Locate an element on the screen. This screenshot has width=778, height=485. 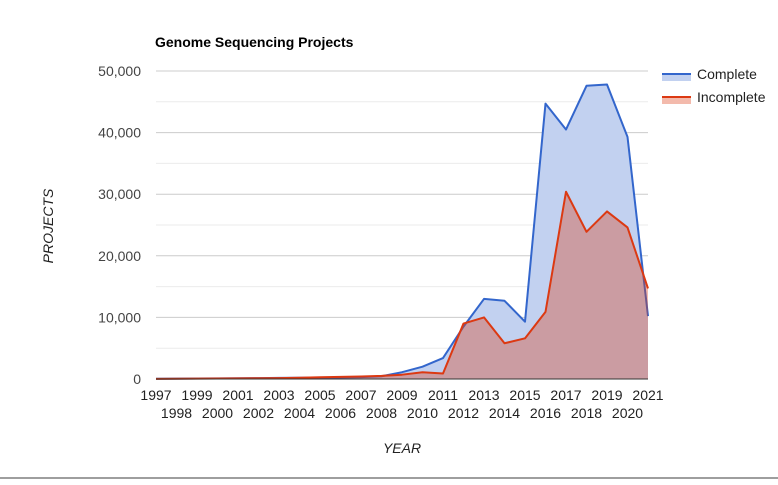
x-tick-label: 2014 is located at coordinates (504, 413).